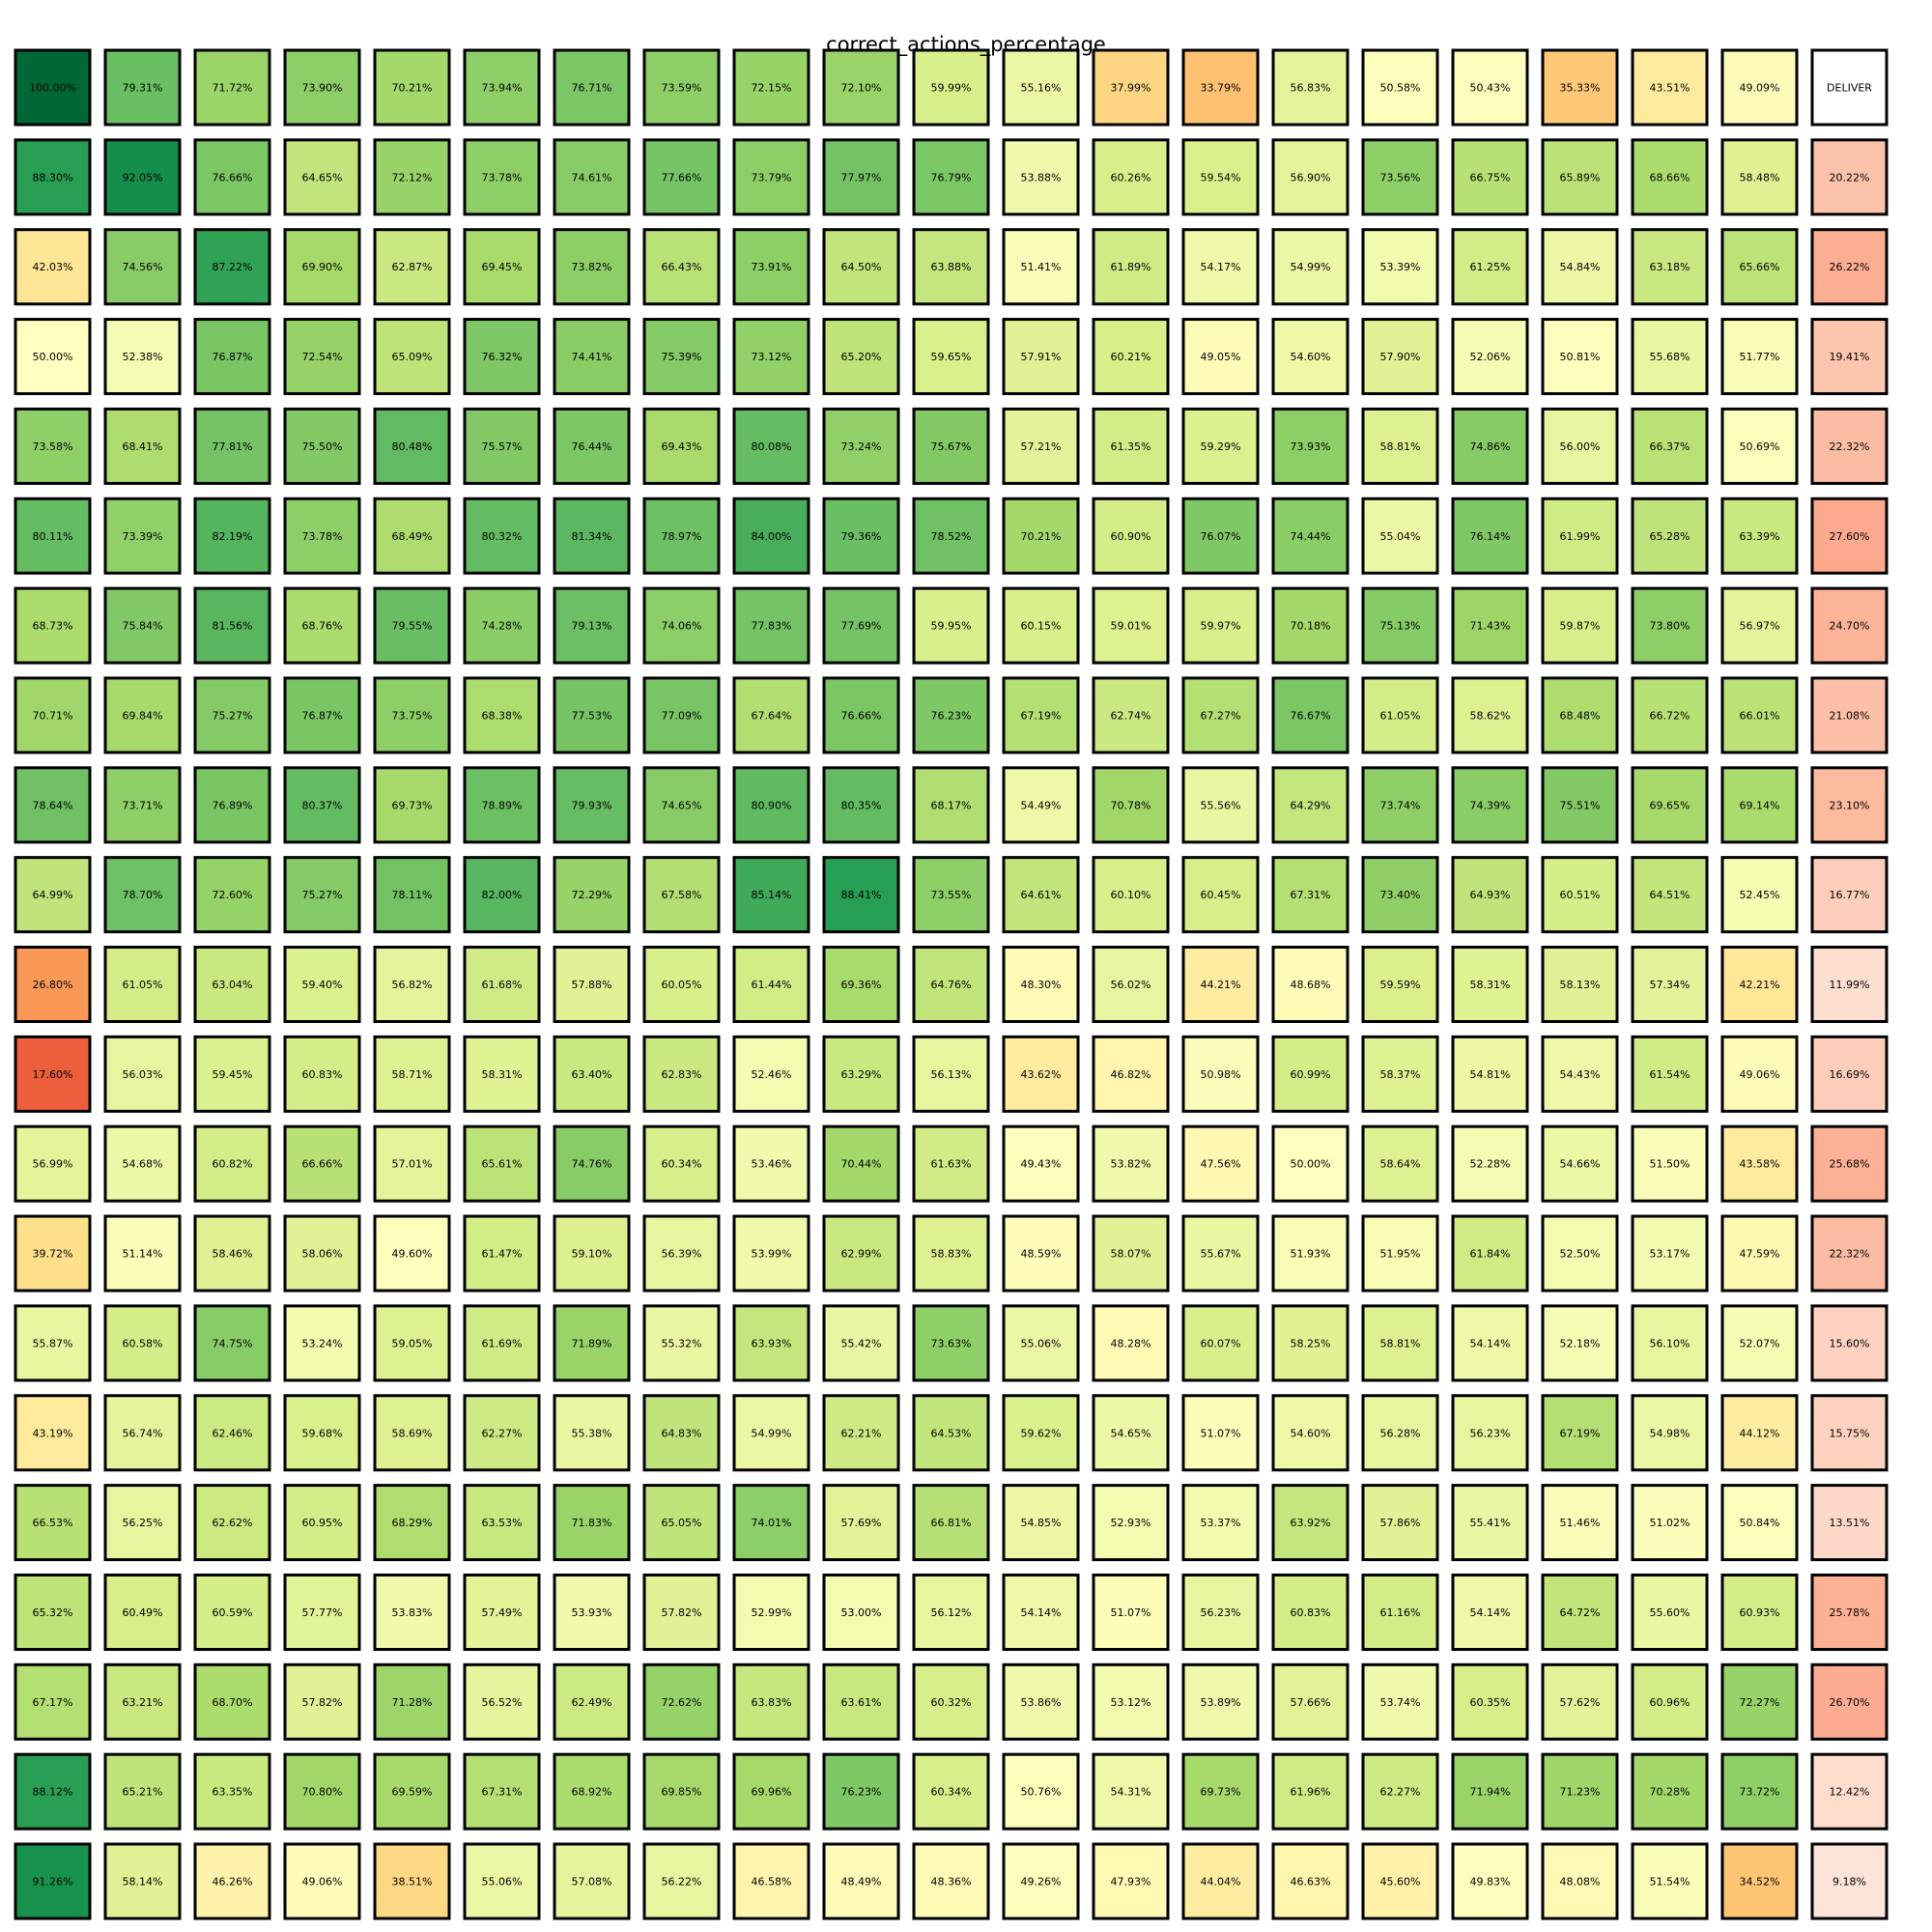 The width and height of the screenshot is (1932, 1932). What do you see at coordinates (1041, 1163) in the screenshot?
I see `heatmap-cell: 49.43%` at bounding box center [1041, 1163].